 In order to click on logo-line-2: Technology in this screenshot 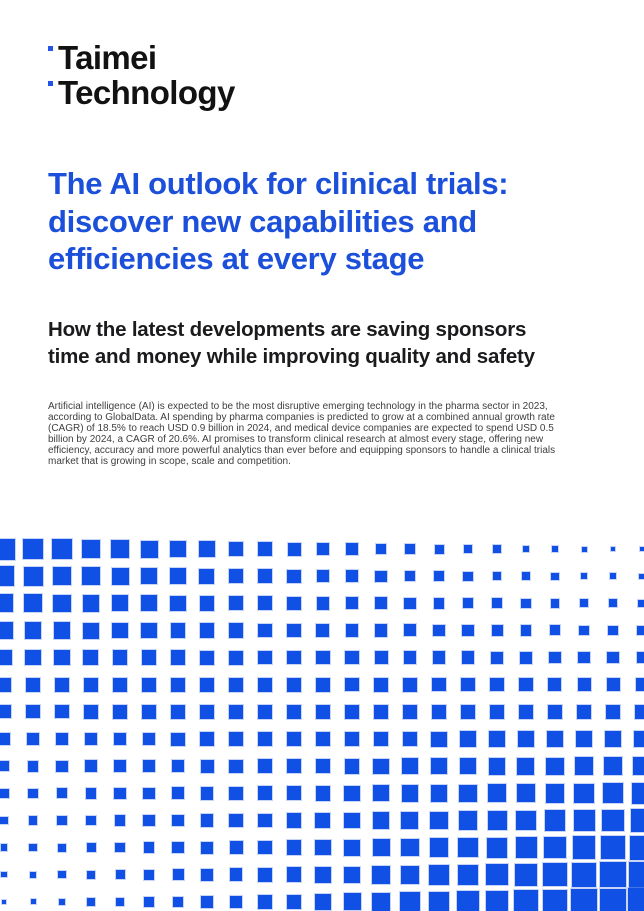, I will do `click(141, 92)`.